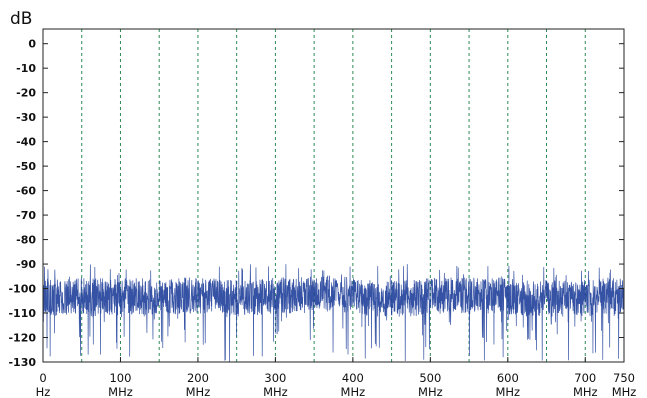 The image size is (647, 398). Describe the element at coordinates (26, 166) in the screenshot. I see `y-tick-label: -50` at that location.